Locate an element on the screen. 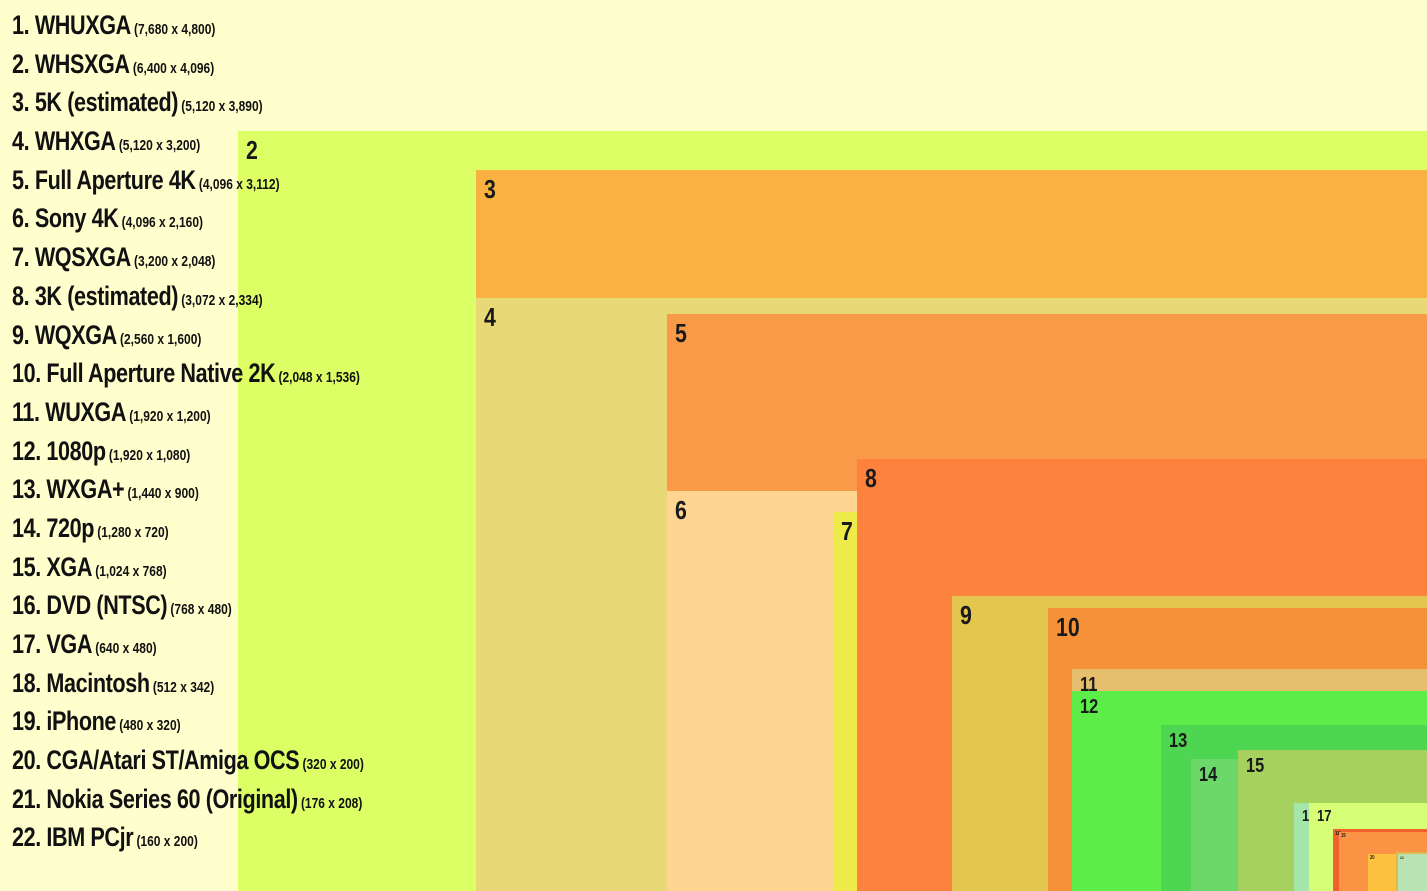  legend-item: 7. WQSXGA (3,200 x 2,048) is located at coordinates (188, 261).